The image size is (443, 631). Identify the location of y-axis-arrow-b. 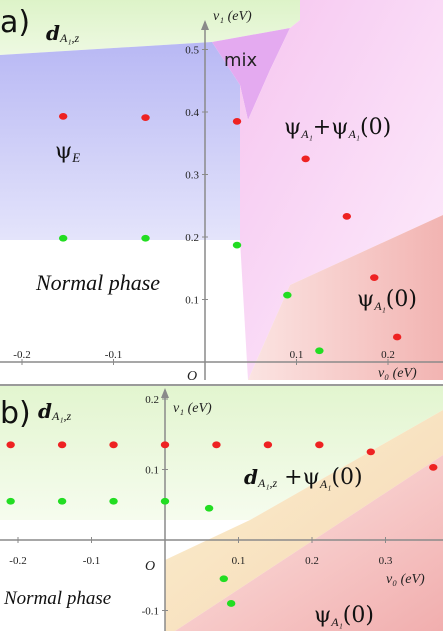
(165, 393).